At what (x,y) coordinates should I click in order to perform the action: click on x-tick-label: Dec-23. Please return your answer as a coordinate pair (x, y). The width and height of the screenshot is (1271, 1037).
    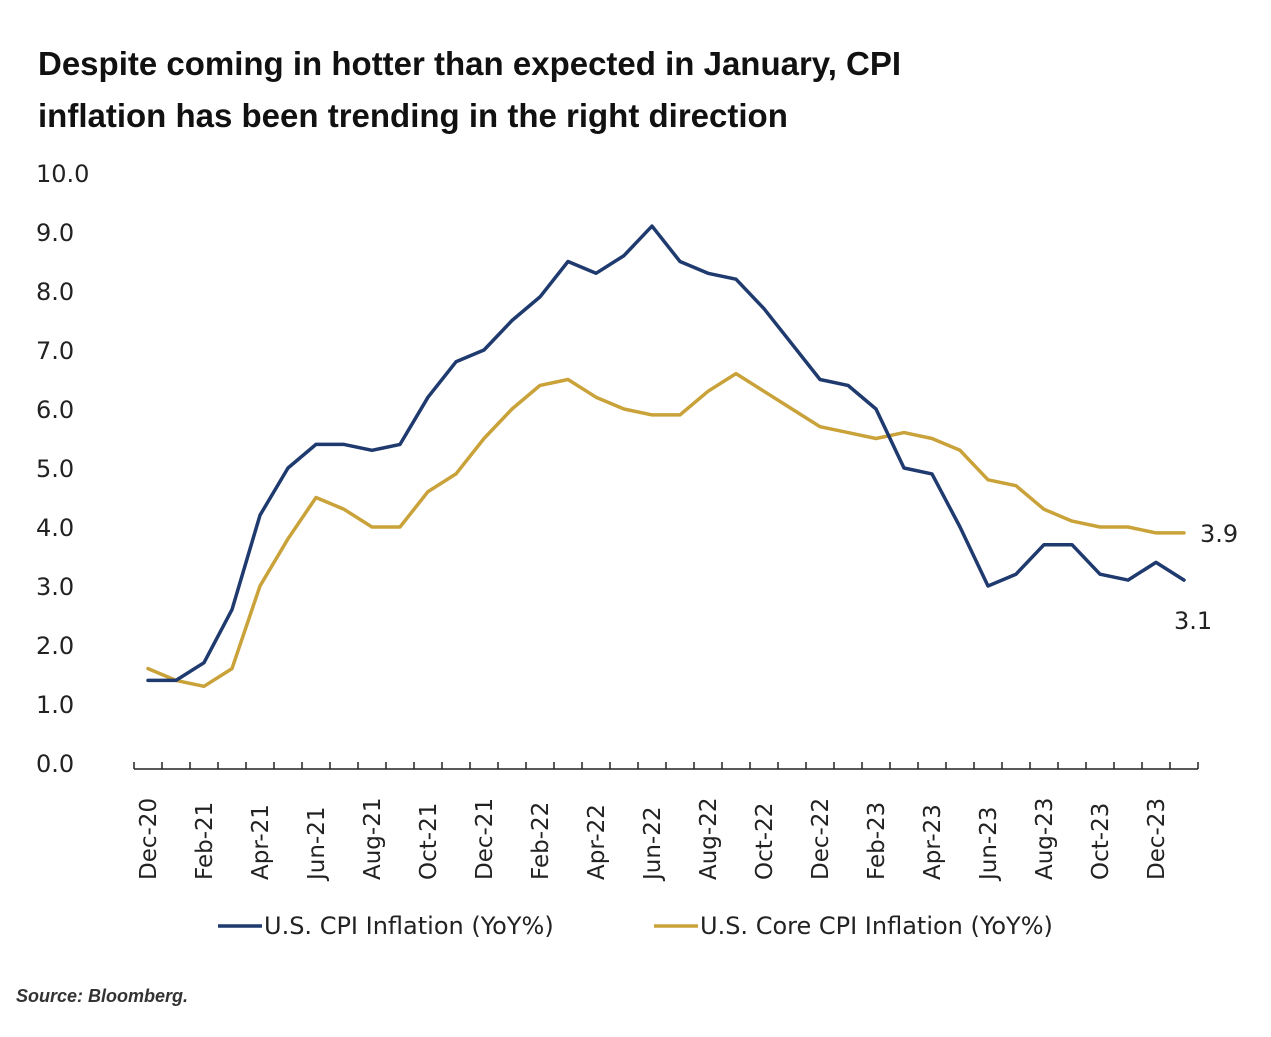
    Looking at the image, I should click on (1157, 839).